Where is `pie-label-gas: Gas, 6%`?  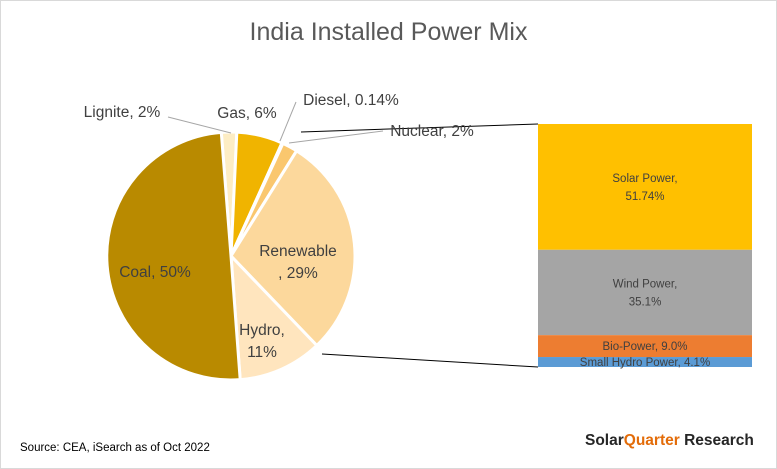 pie-label-gas: Gas, 6% is located at coordinates (247, 113).